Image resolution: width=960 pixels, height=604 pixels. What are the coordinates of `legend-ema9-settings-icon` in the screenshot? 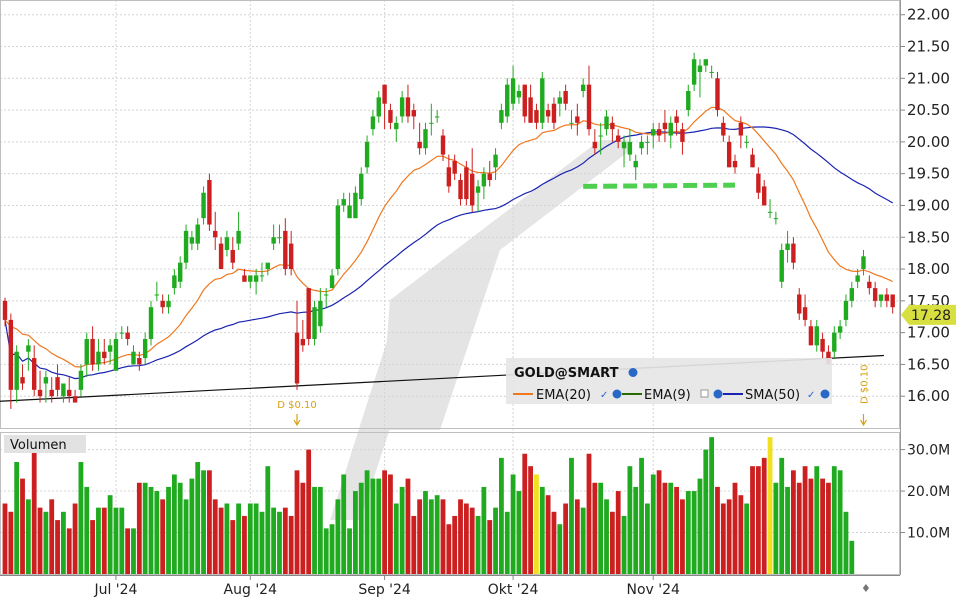 It's located at (718, 394).